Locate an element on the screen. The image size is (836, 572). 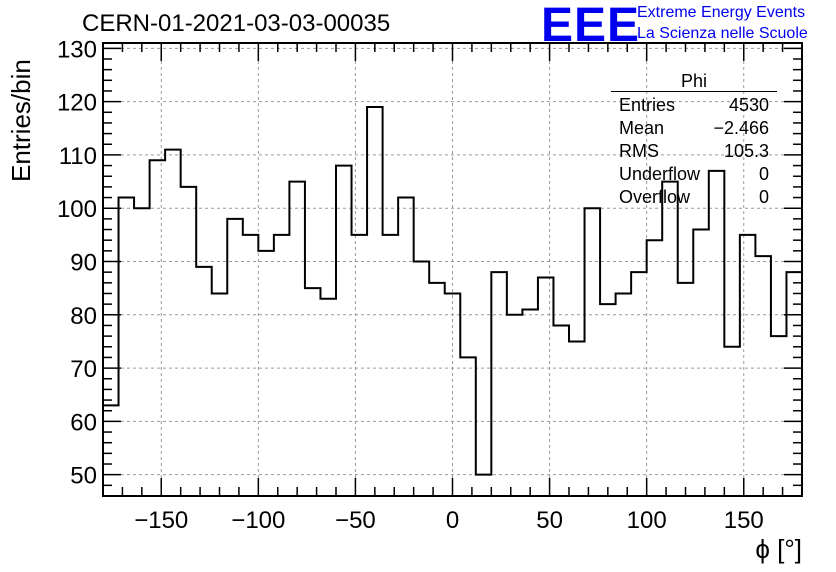
logo-caption-line1: Extreme Energy Events is located at coordinates (721, 12).